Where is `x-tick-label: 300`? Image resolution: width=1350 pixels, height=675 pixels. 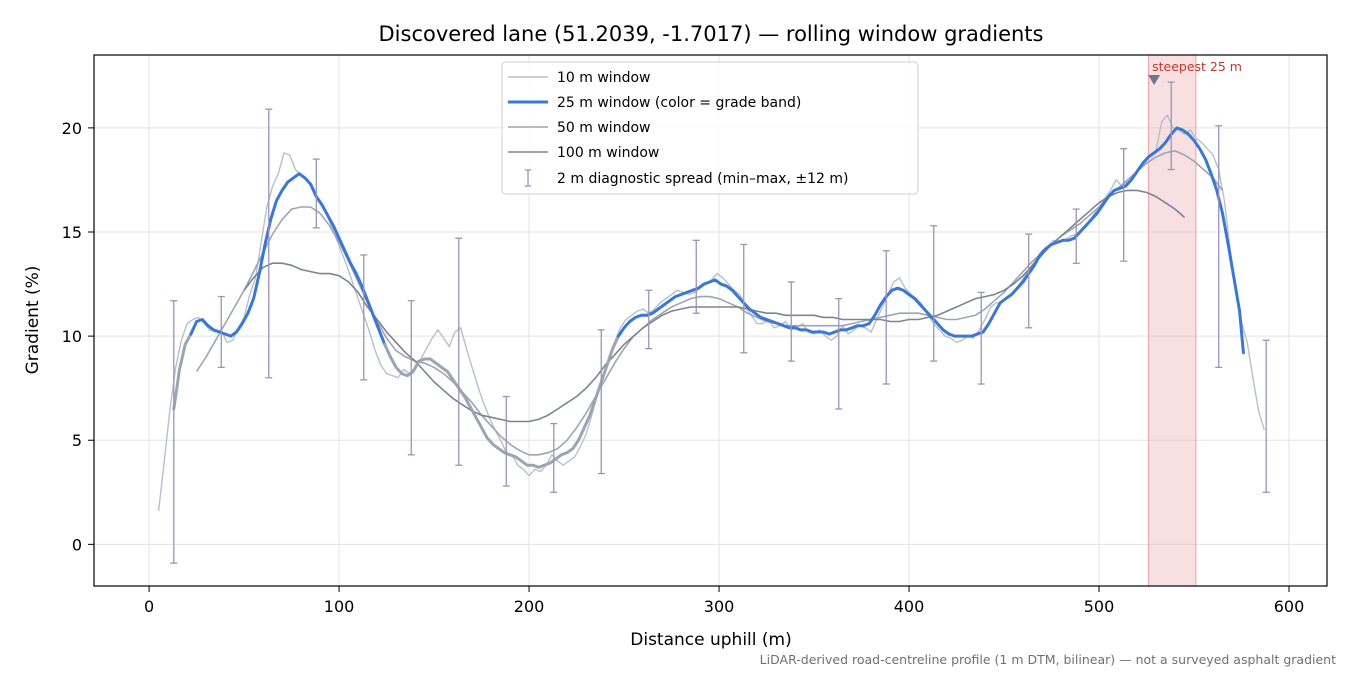
x-tick-label: 300 is located at coordinates (719, 606).